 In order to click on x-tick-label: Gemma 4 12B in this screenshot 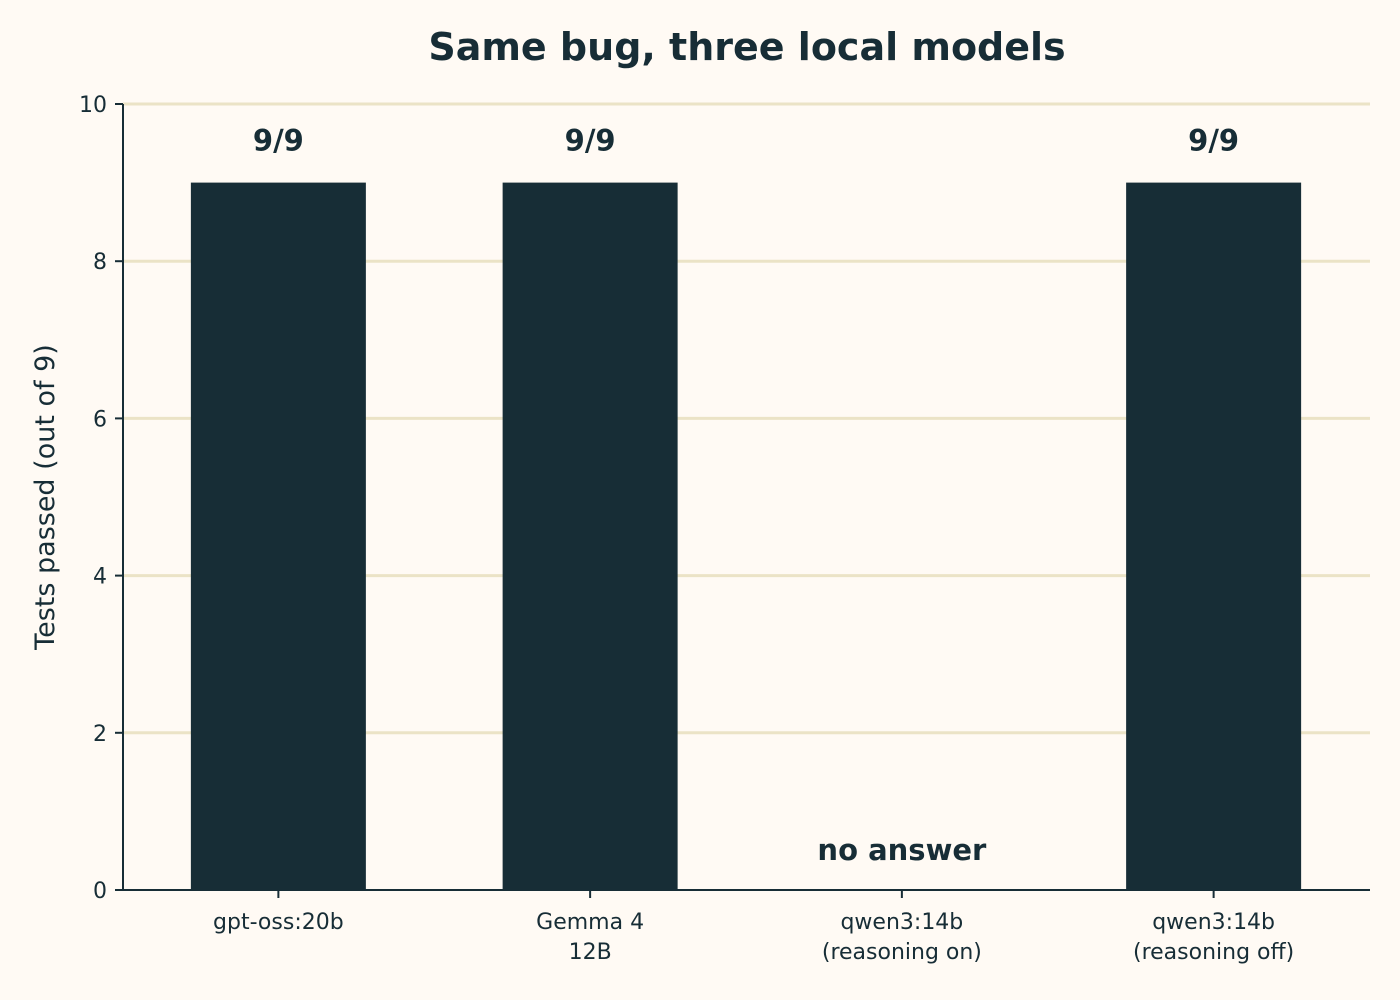, I will do `click(590, 937)`.